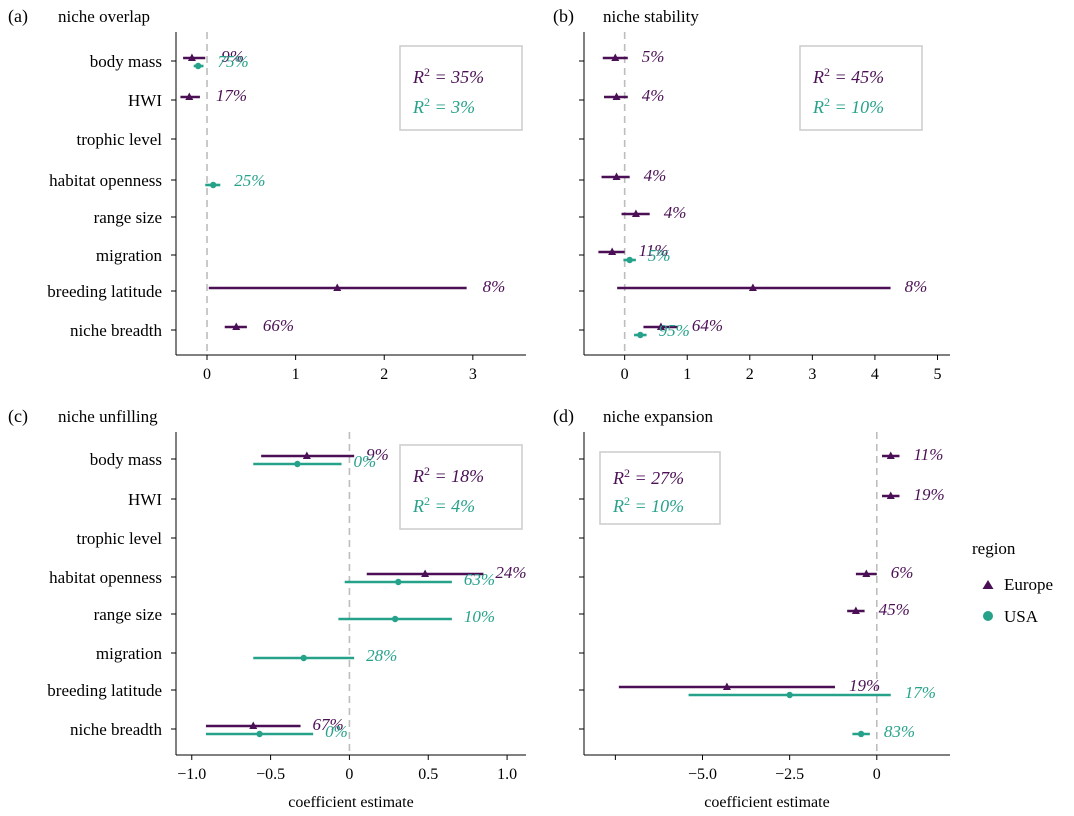 The width and height of the screenshot is (1074, 816). Describe the element at coordinates (937, 374) in the screenshot. I see `x-tick-label: 5` at that location.